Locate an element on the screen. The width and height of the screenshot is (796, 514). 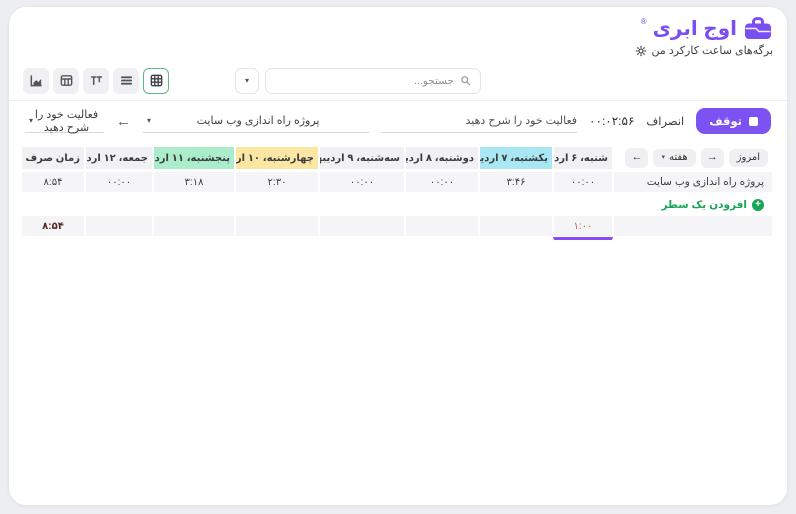
search-icon is located at coordinates (465, 80).